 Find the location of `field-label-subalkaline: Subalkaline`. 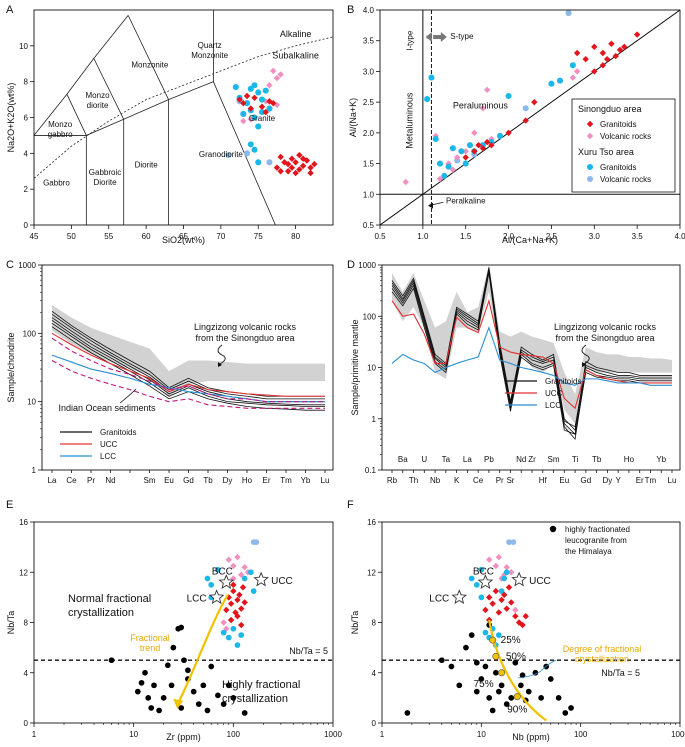

field-label-subalkaline: Subalkaline is located at coordinates (295, 55).